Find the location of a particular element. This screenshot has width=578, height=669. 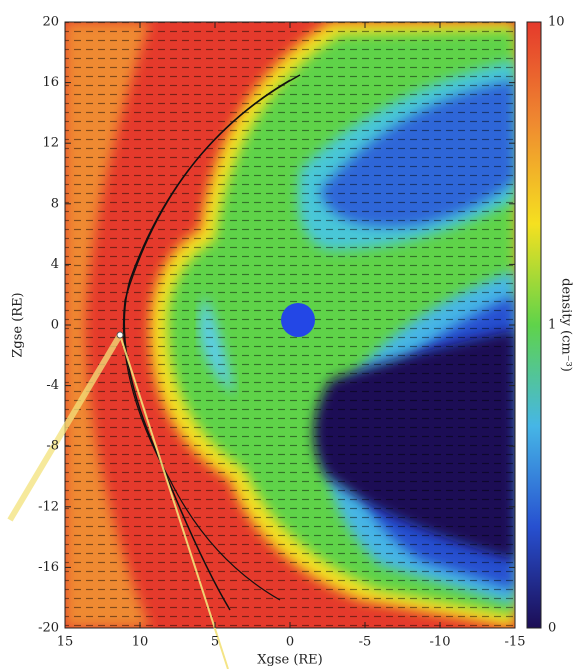

x-axis-label: Xgse (RE) is located at coordinates (290, 660).